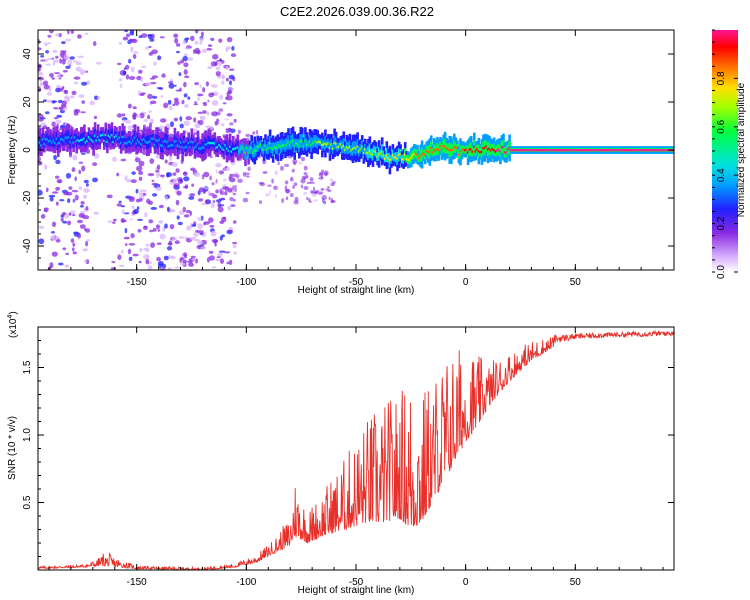  I want to click on spectrogram-ytick-label: 40, so click(27, 54).